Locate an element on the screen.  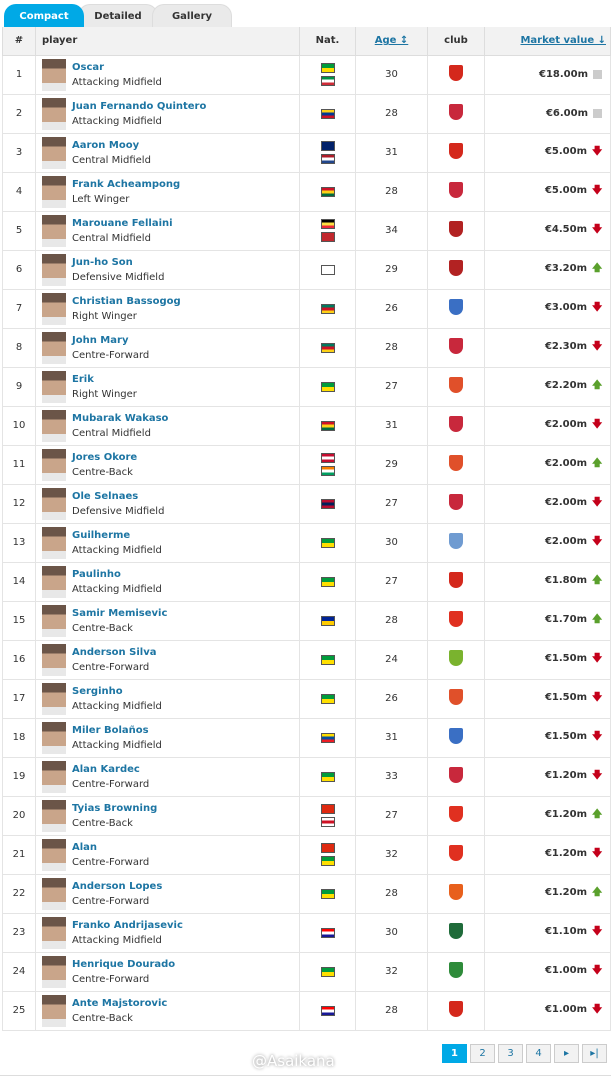
page-4: 4 is located at coordinates (538, 1053).